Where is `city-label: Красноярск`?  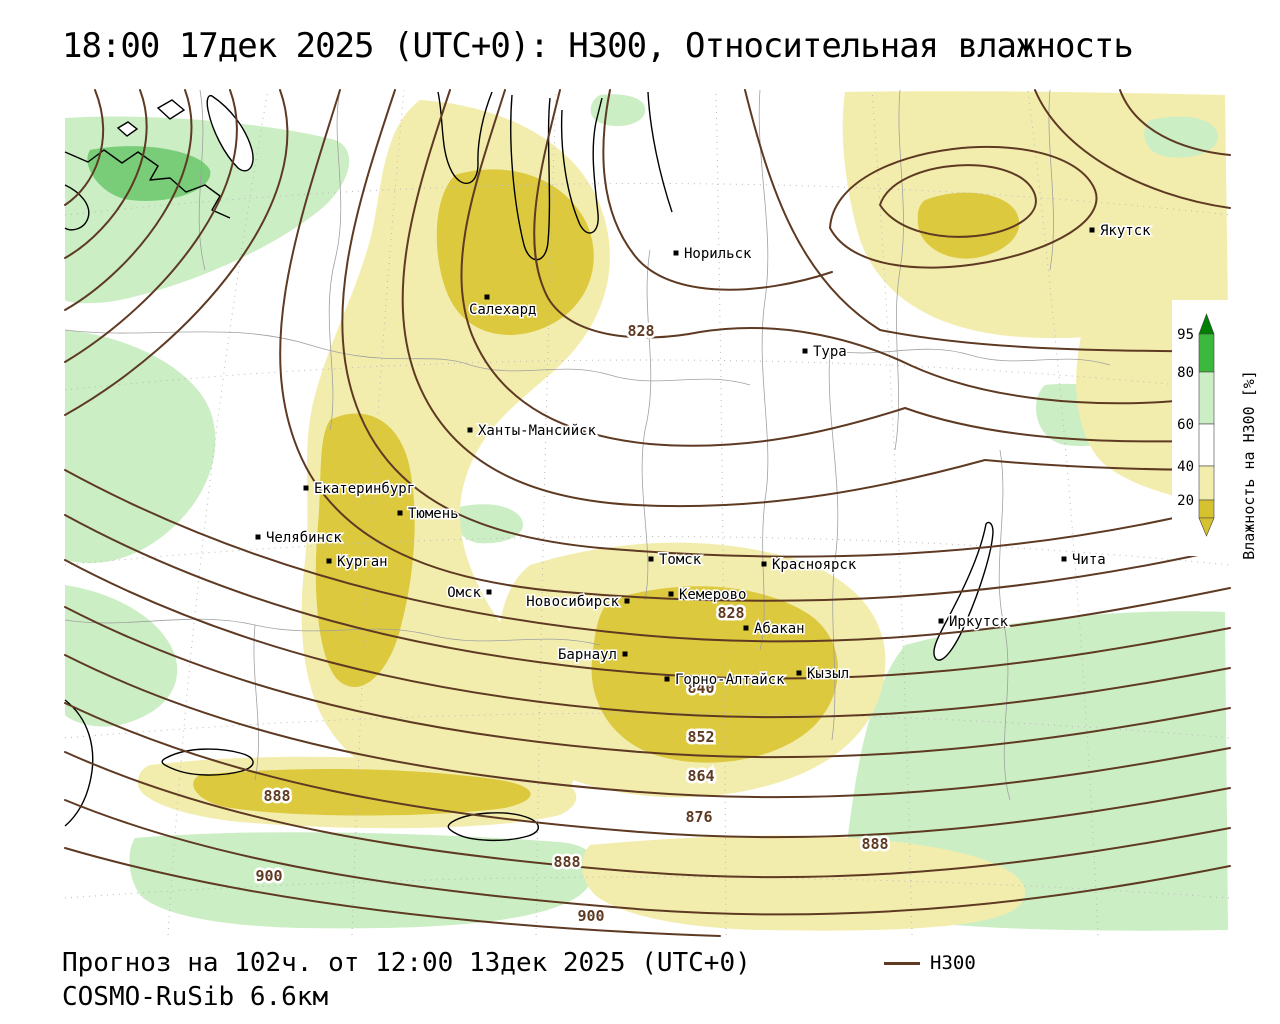 city-label: Красноярск is located at coordinates (814, 565).